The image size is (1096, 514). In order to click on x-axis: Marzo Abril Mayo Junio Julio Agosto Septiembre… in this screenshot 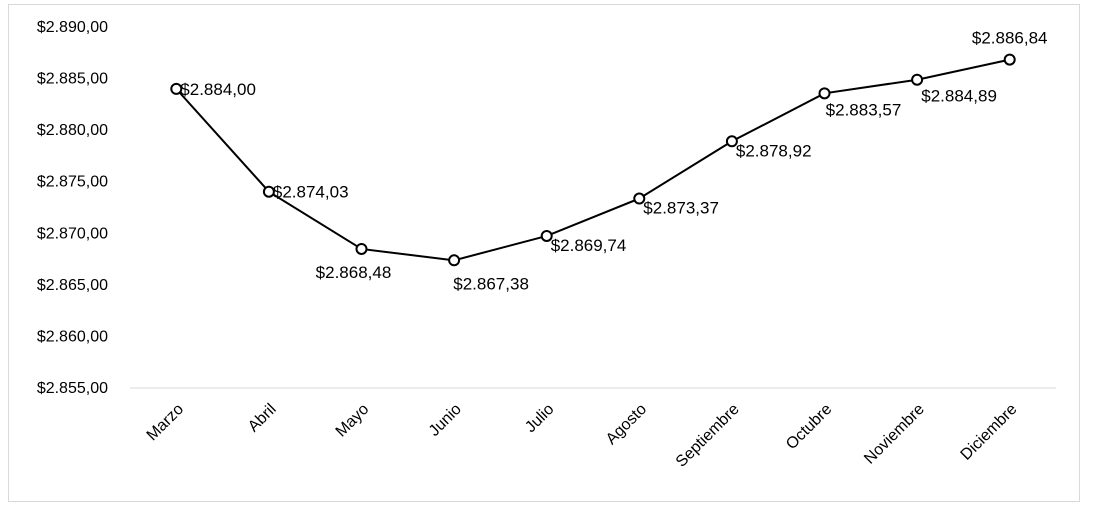, I will do `click(593, 429)`.